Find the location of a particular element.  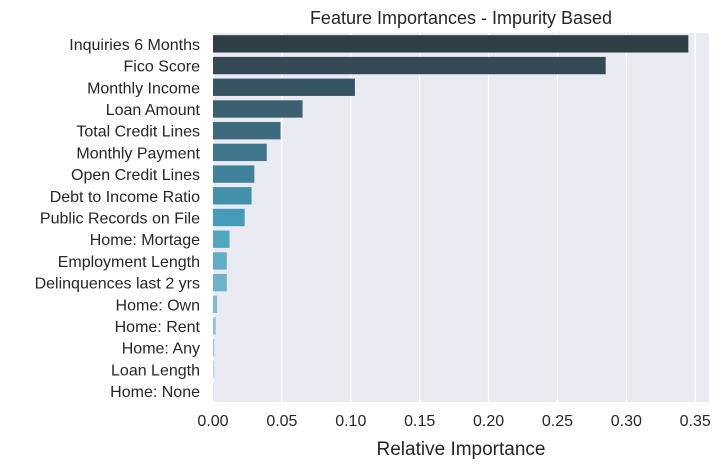

y-tick-label: Loan Amount is located at coordinates (153, 110).